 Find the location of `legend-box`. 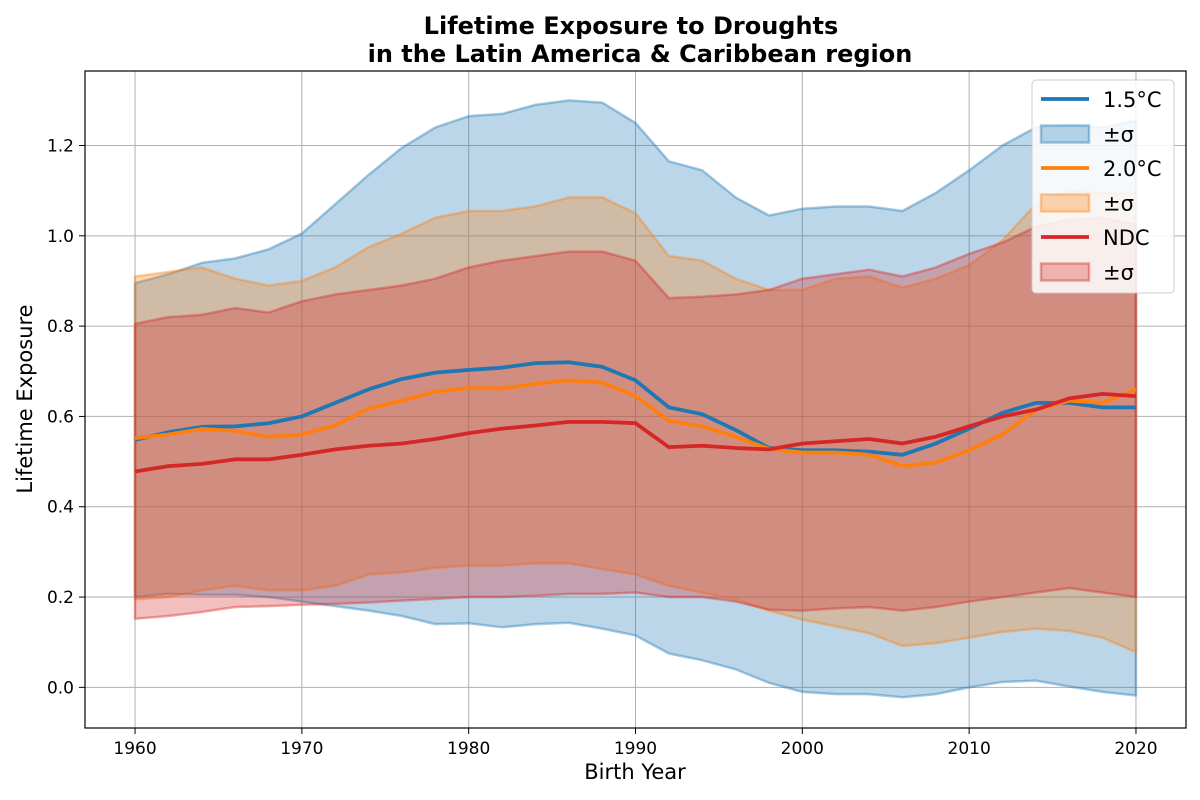

legend-box is located at coordinates (1103, 186).